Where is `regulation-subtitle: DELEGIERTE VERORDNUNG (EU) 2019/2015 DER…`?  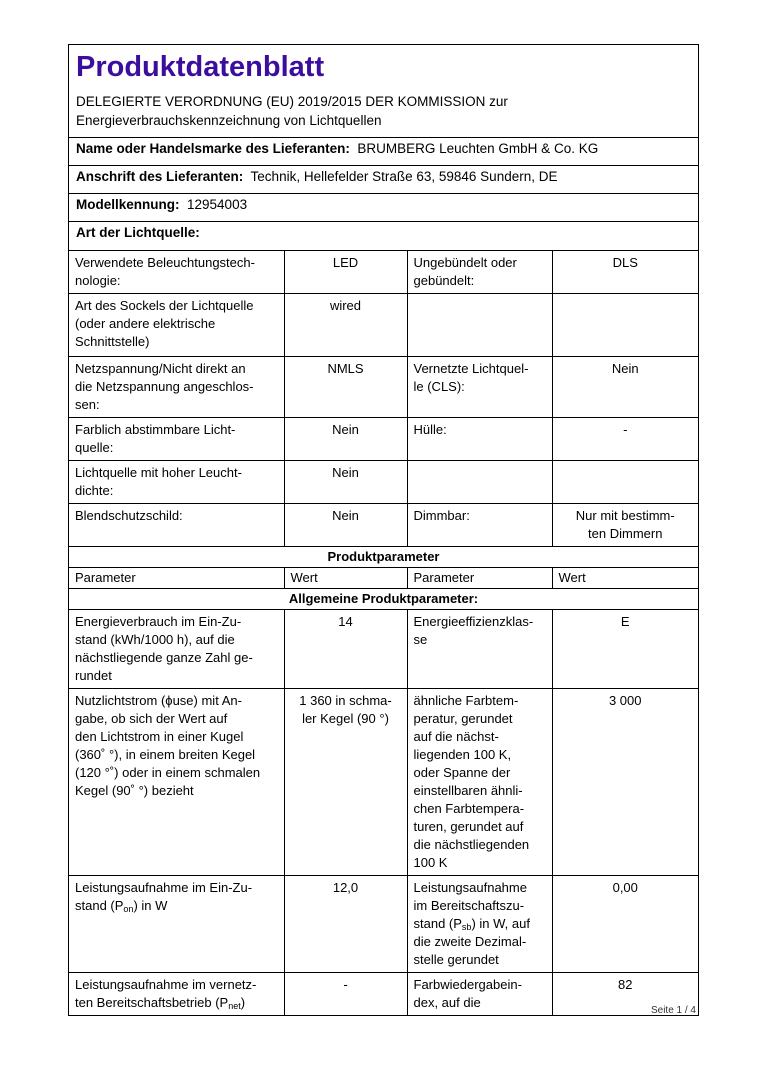 regulation-subtitle: DELEGIERTE VERORDNUNG (EU) 2019/2015 DER… is located at coordinates (292, 111).